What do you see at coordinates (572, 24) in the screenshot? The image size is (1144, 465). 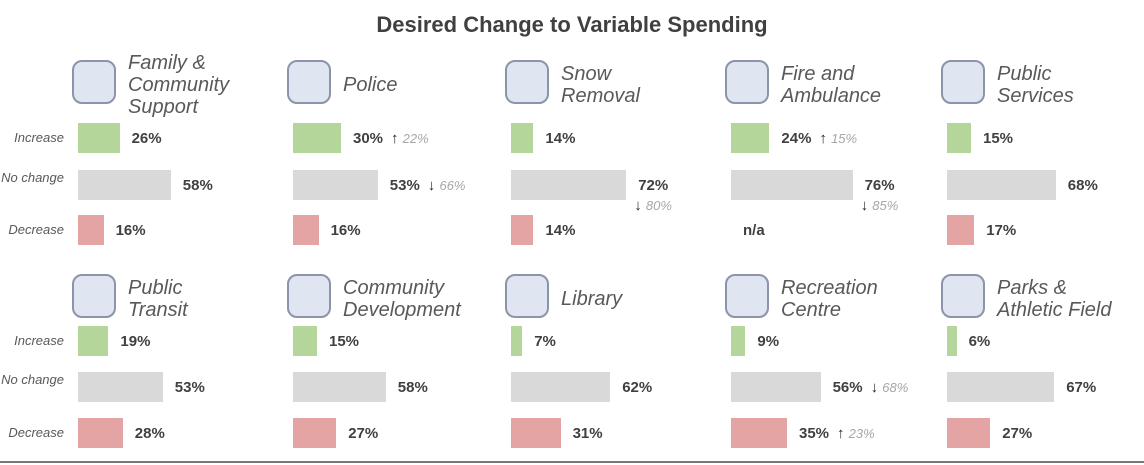 I see `chart-title: Desired Change to Variable Spending` at bounding box center [572, 24].